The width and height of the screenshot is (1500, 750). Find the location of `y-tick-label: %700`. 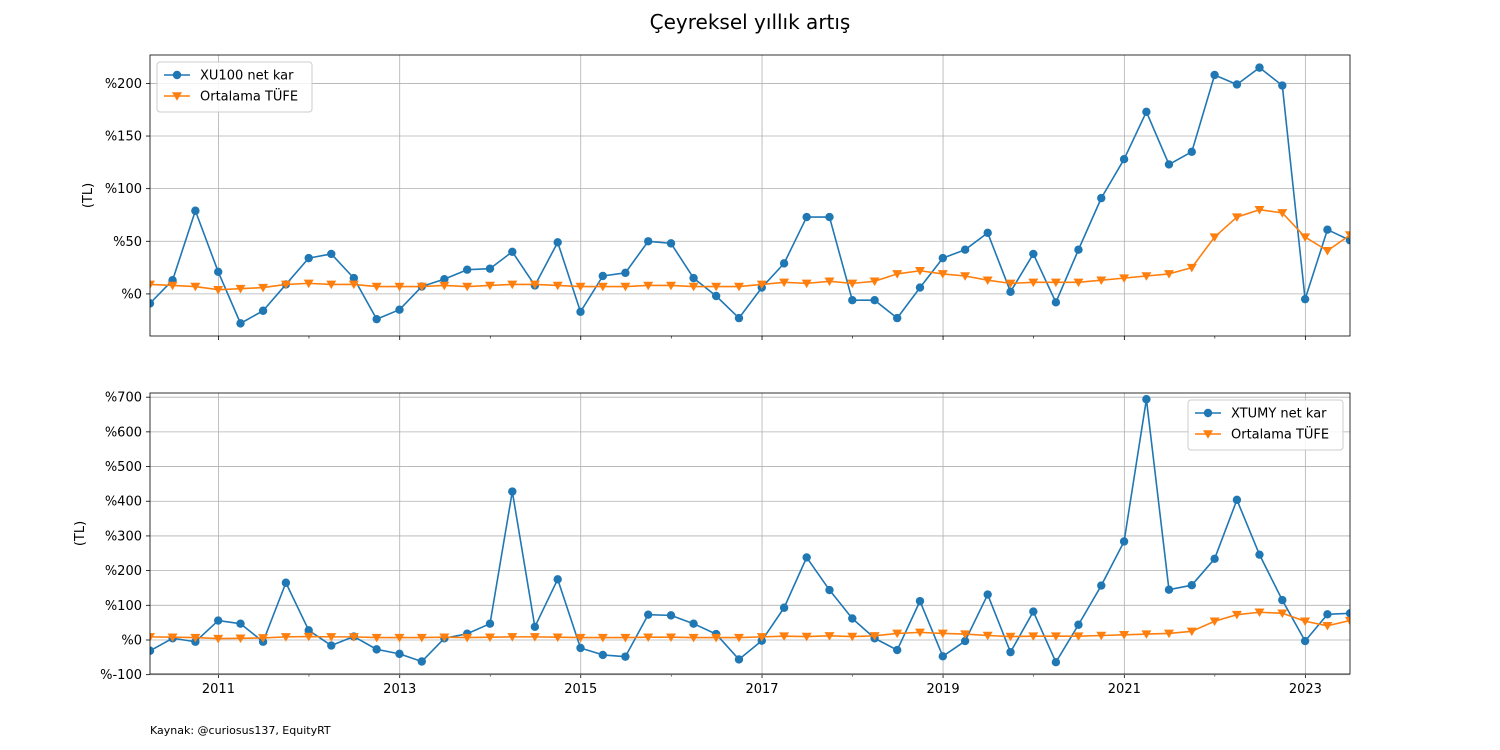

y-tick-label: %700 is located at coordinates (123, 398).